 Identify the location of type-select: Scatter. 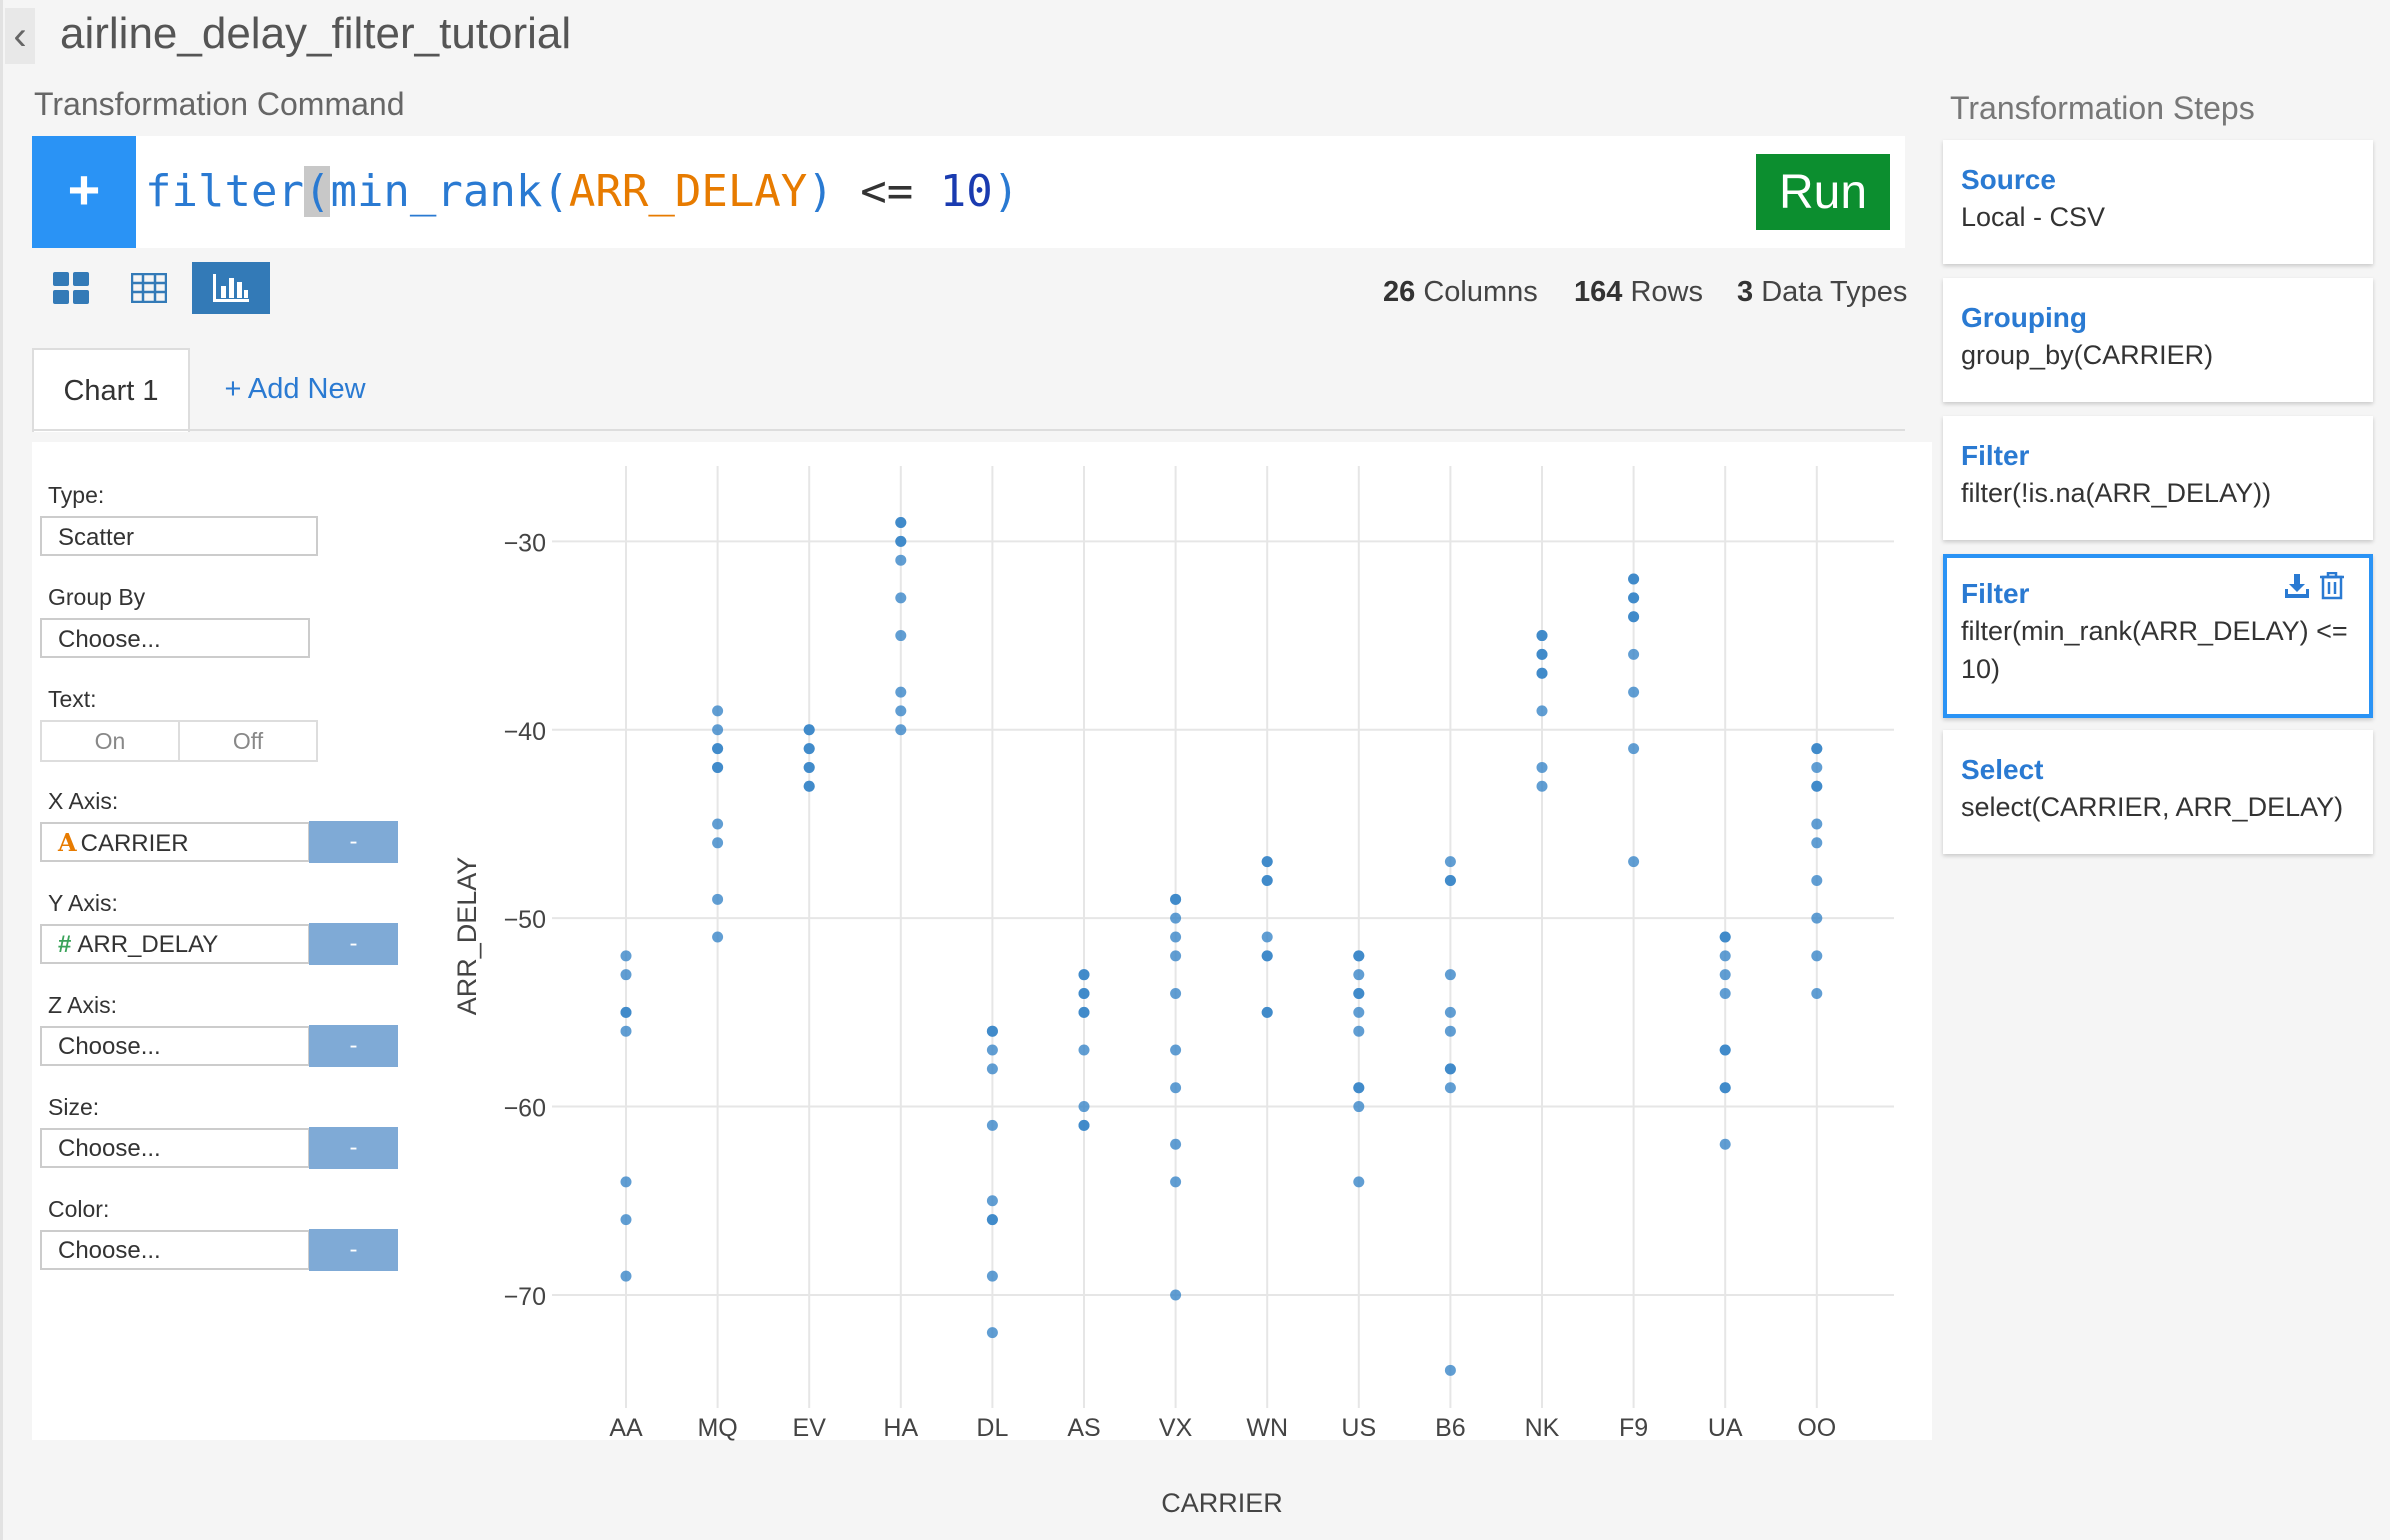
(179, 536).